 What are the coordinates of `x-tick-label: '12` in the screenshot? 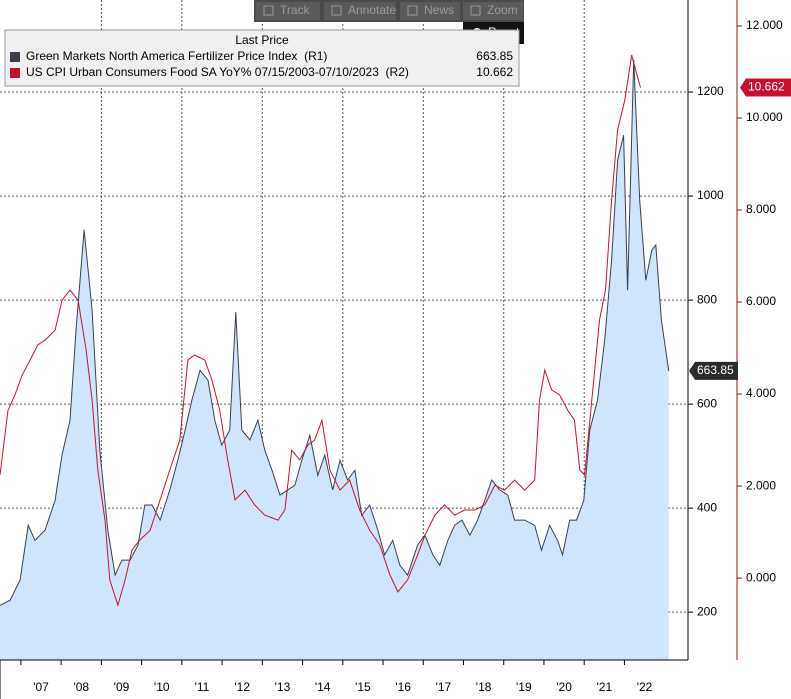 It's located at (242, 687).